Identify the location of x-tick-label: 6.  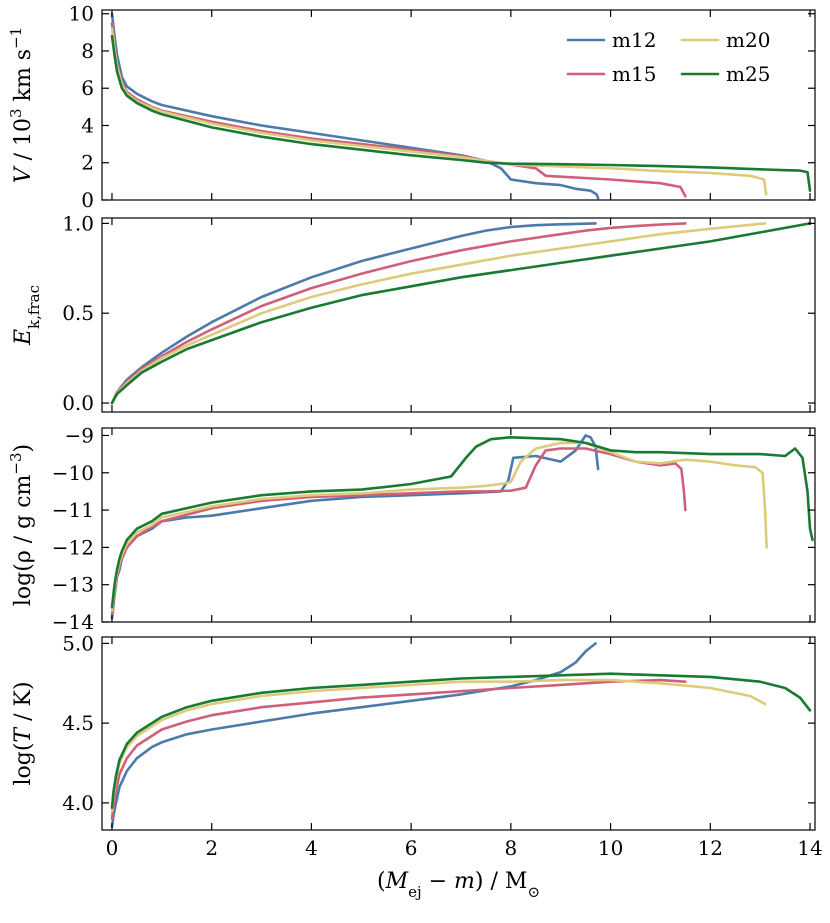
(411, 848).